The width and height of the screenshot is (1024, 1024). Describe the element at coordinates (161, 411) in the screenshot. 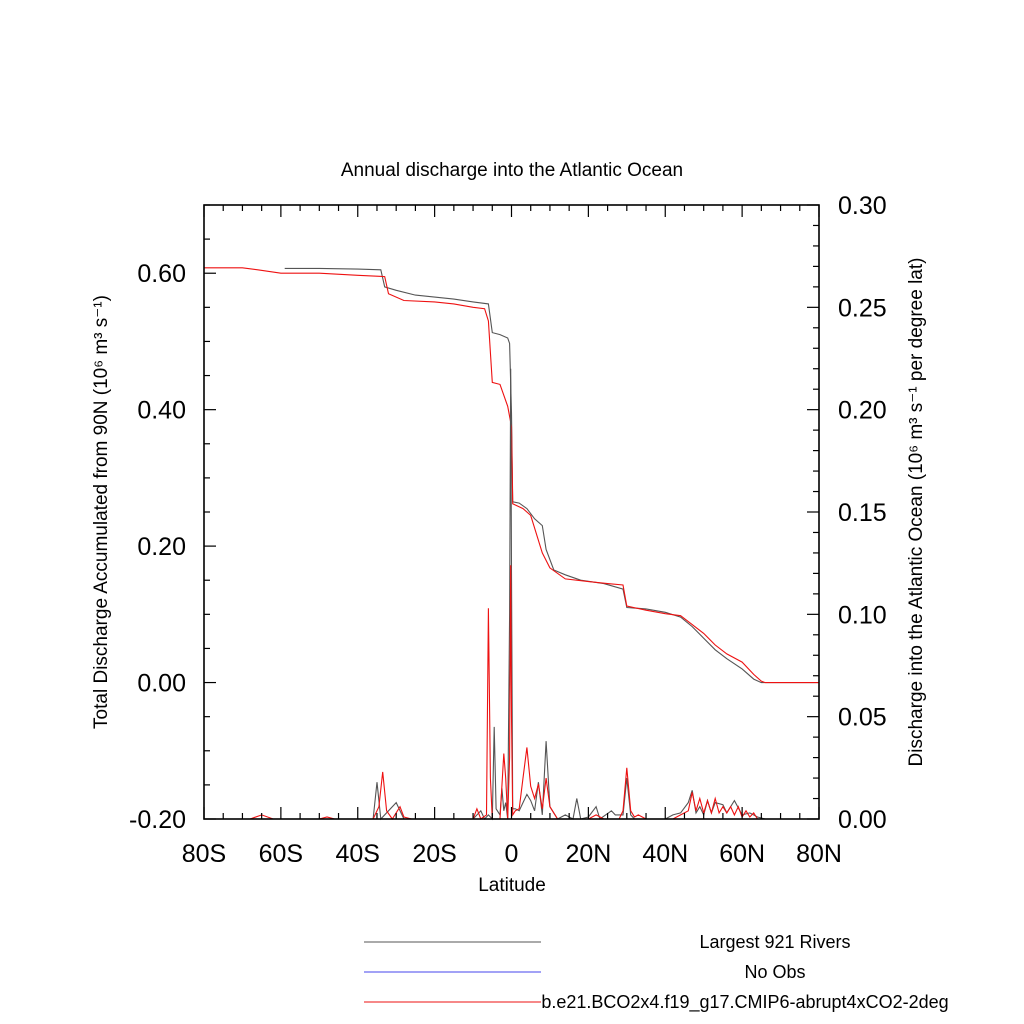

I see `y-left-tick-label: 0.40` at that location.